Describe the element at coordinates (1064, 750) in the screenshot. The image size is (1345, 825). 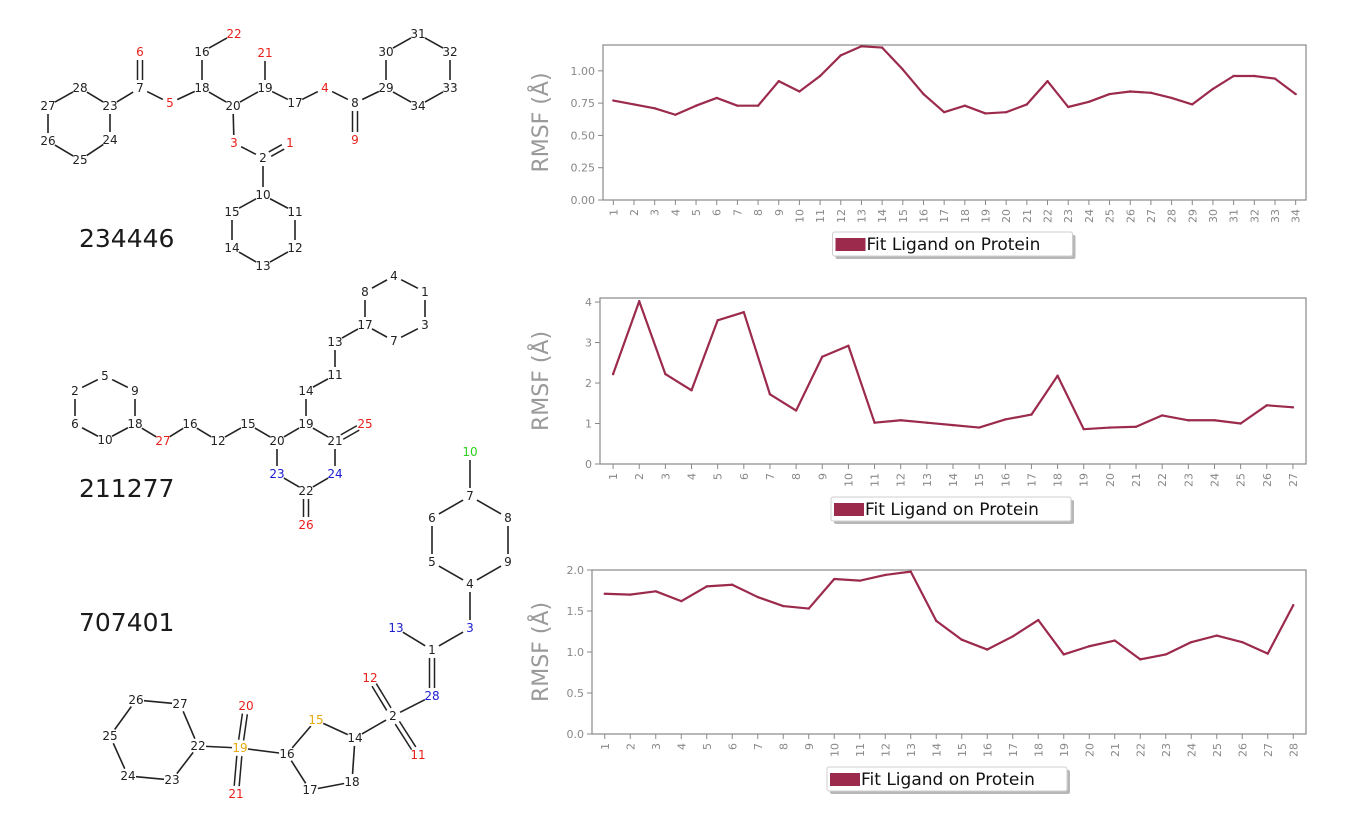
I see `x-tick-label: 19` at that location.